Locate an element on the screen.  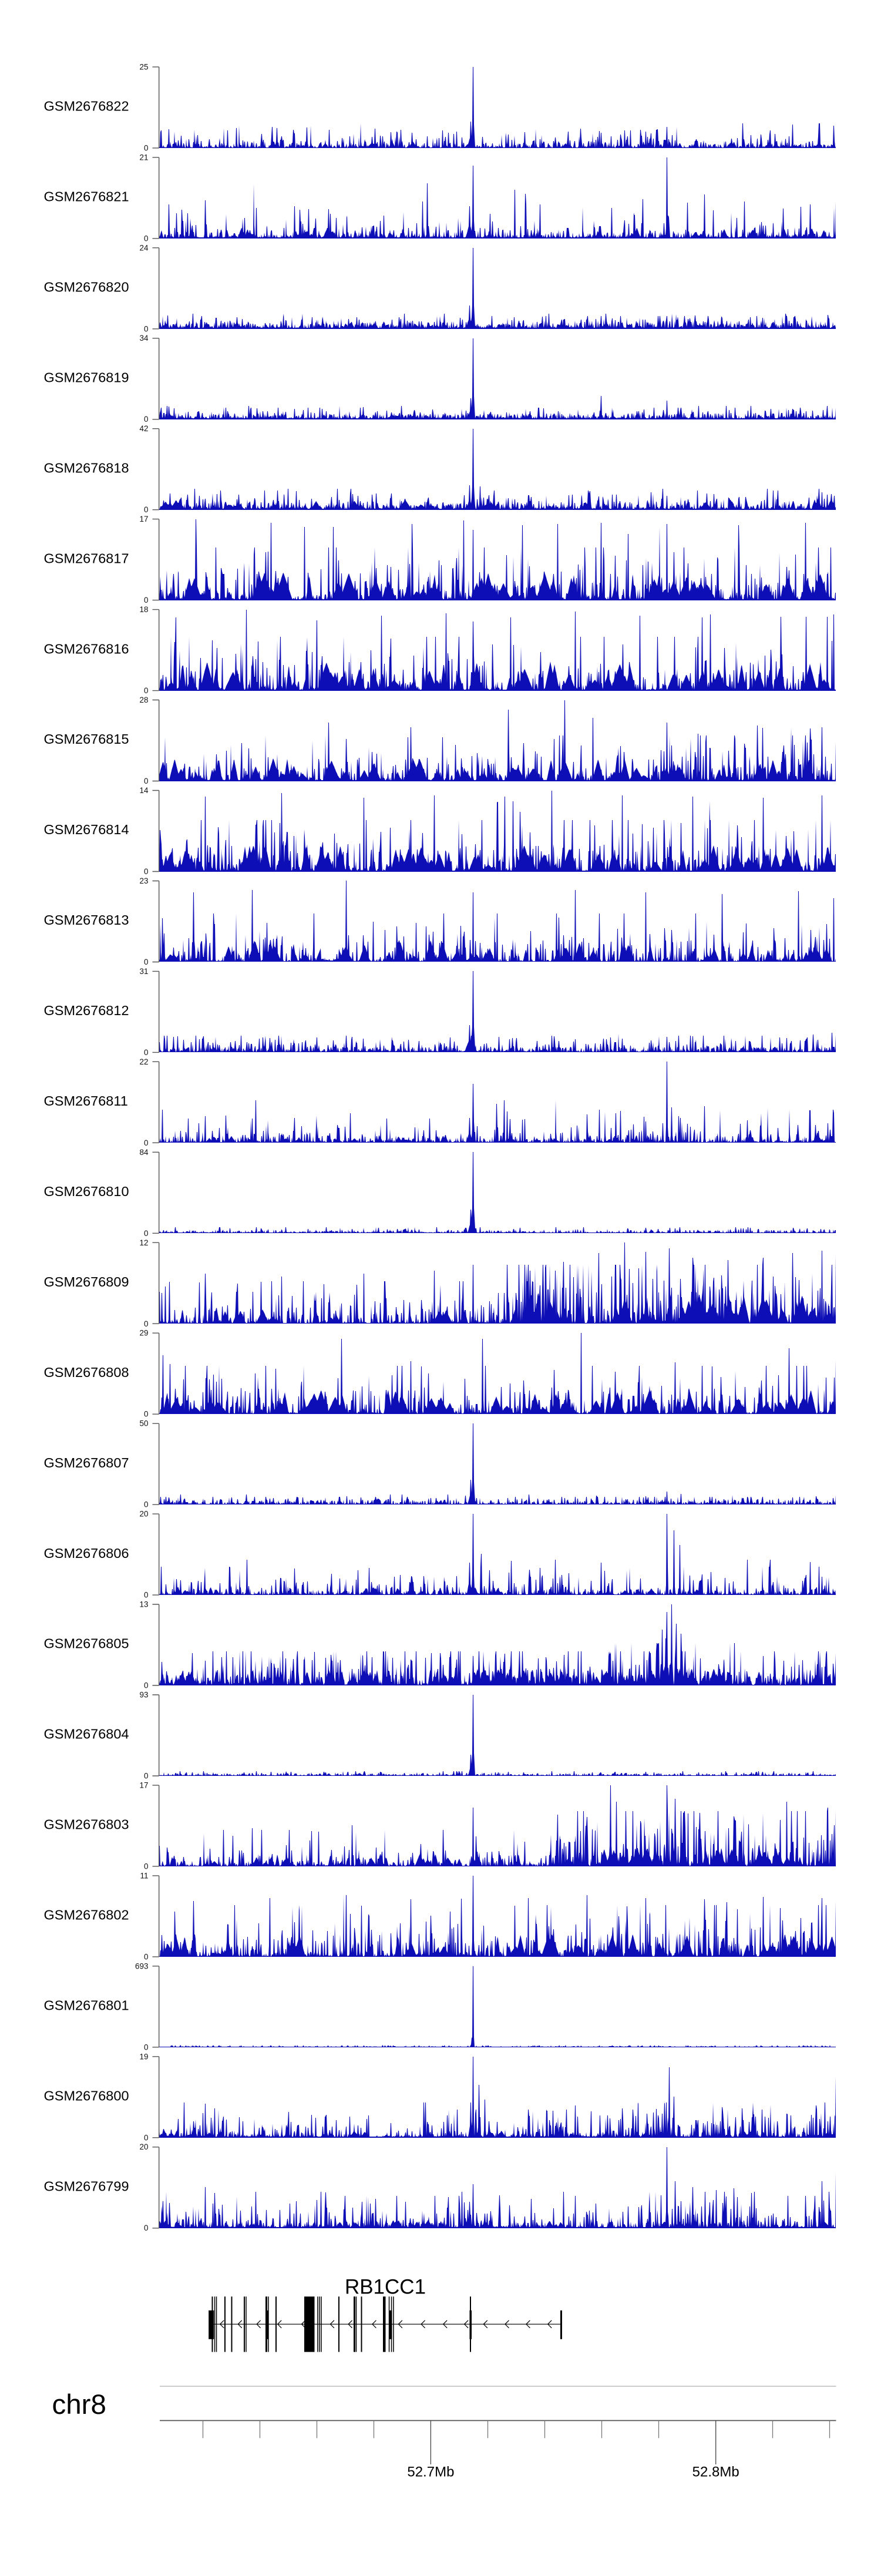
svg-text: 23 is located at coordinates (143, 880).